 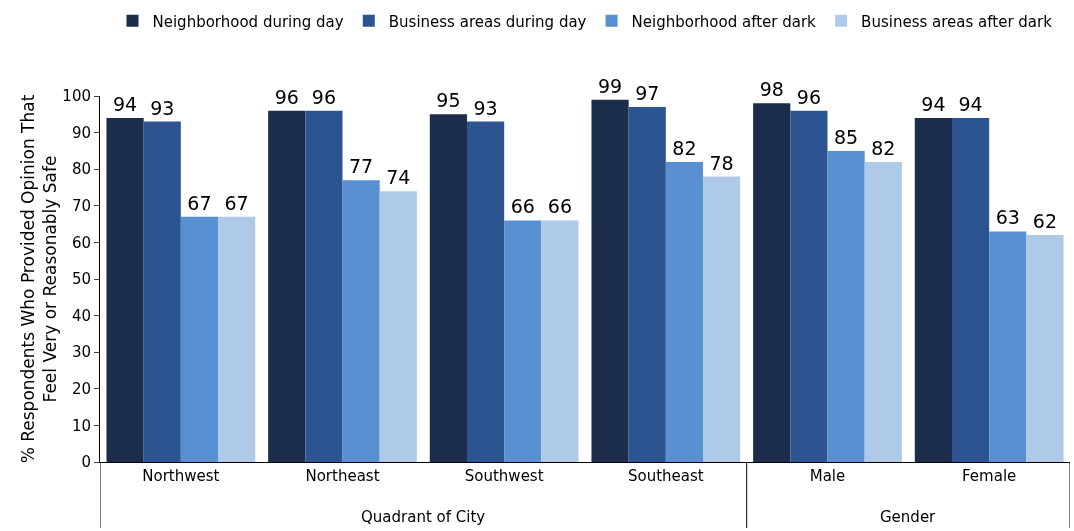 I want to click on data-label: 97, so click(x=647, y=92).